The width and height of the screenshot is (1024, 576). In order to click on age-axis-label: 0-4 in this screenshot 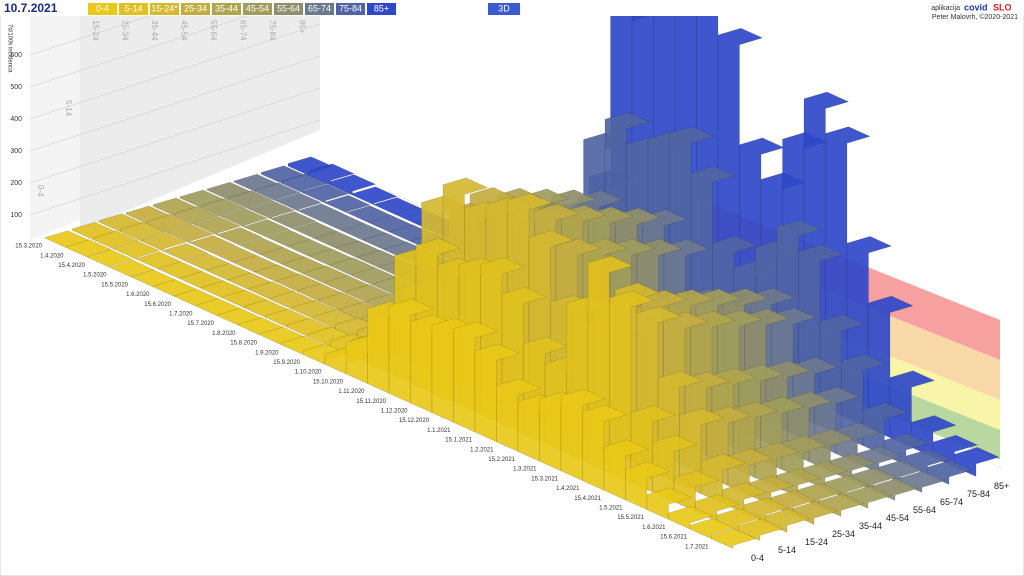, I will do `click(757, 558)`.